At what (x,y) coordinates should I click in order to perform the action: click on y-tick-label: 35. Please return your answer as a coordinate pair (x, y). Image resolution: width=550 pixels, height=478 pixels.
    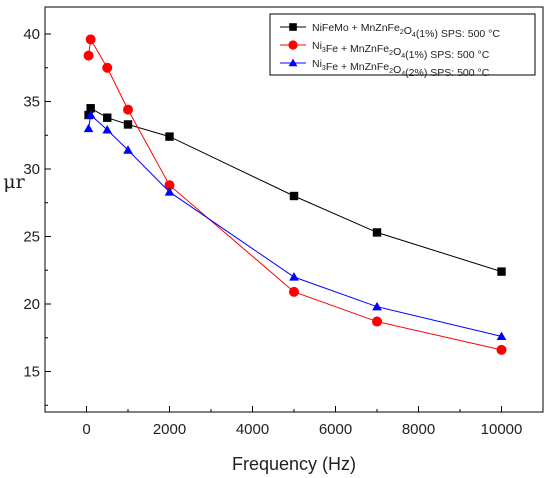
    Looking at the image, I should click on (31, 102).